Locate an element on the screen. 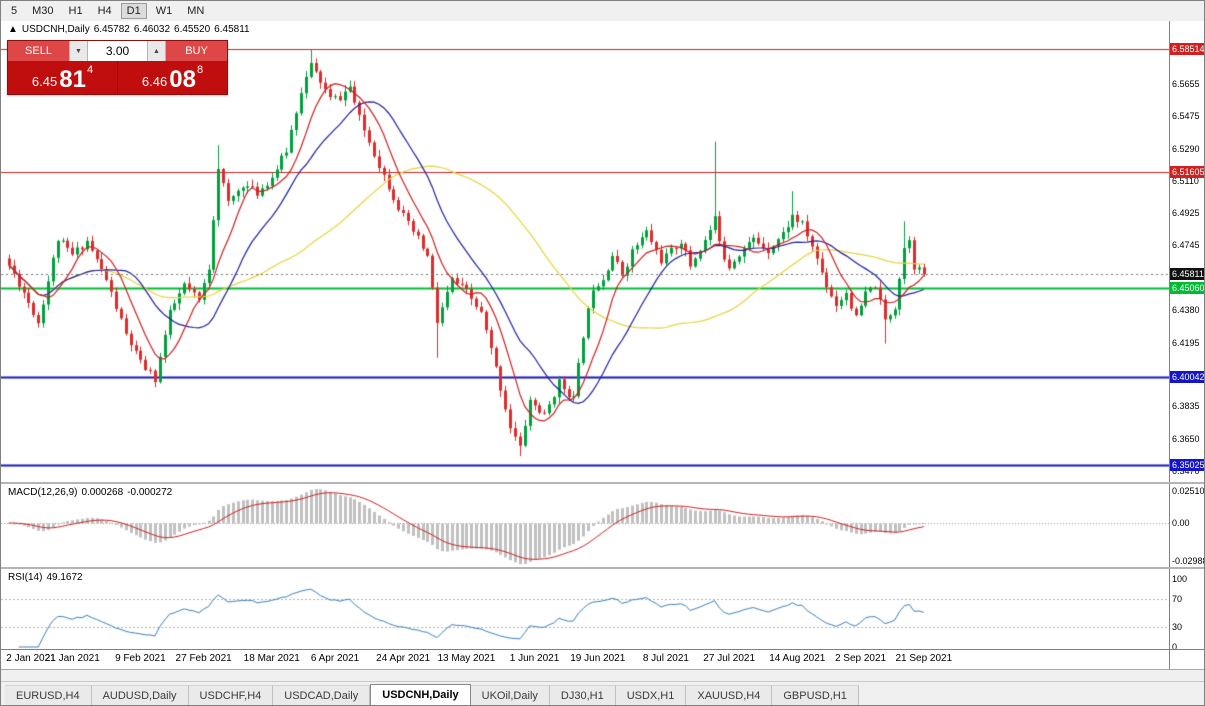 The height and width of the screenshot is (706, 1205). volume-input is located at coordinates (117, 51).